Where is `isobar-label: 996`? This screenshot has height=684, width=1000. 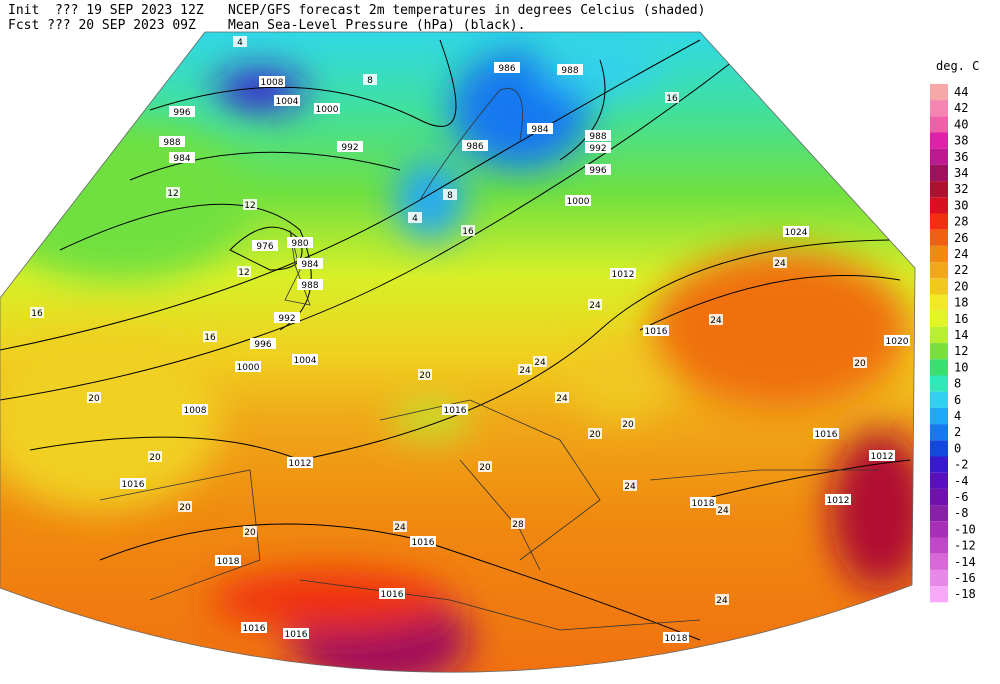
isobar-label: 996 is located at coordinates (262, 345).